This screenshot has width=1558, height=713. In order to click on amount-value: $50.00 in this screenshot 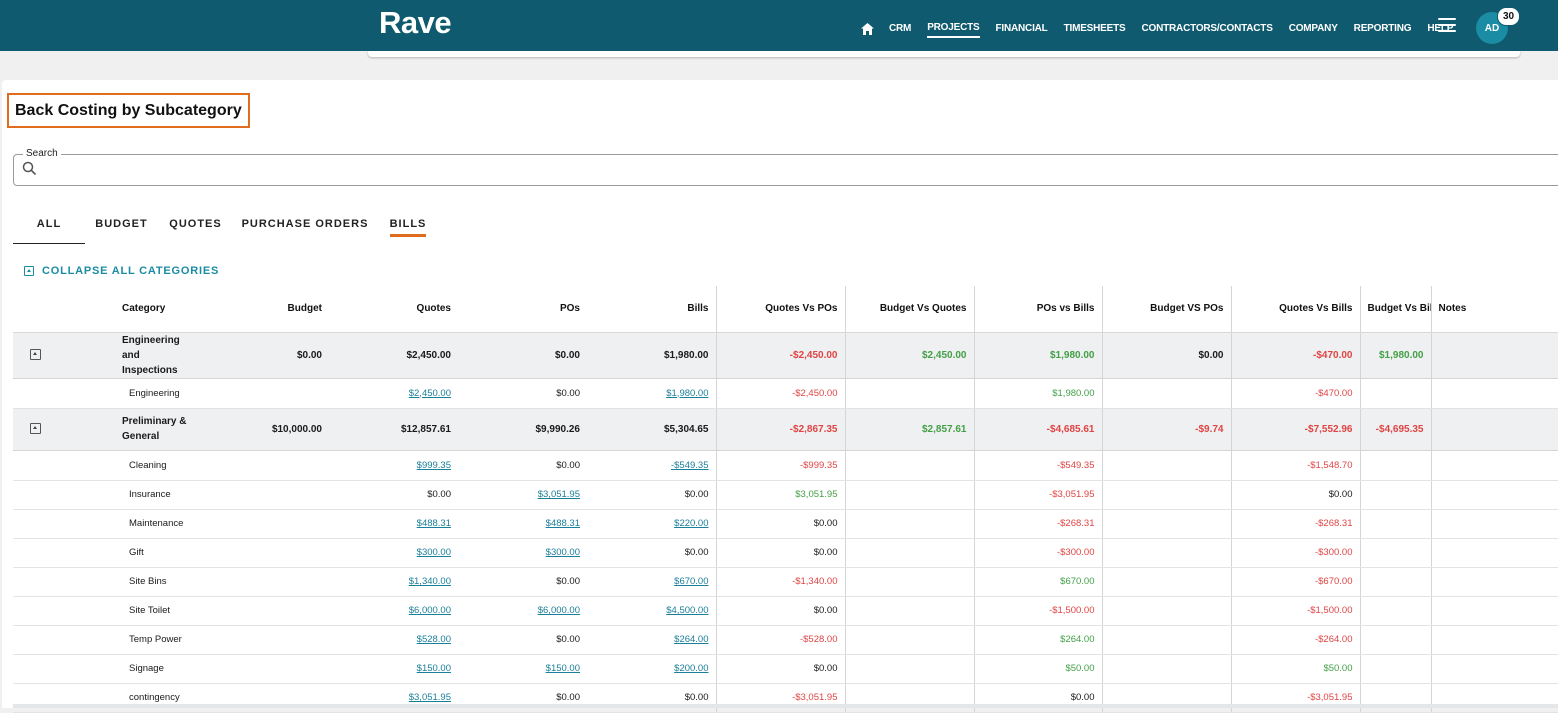, I will do `click(1338, 668)`.